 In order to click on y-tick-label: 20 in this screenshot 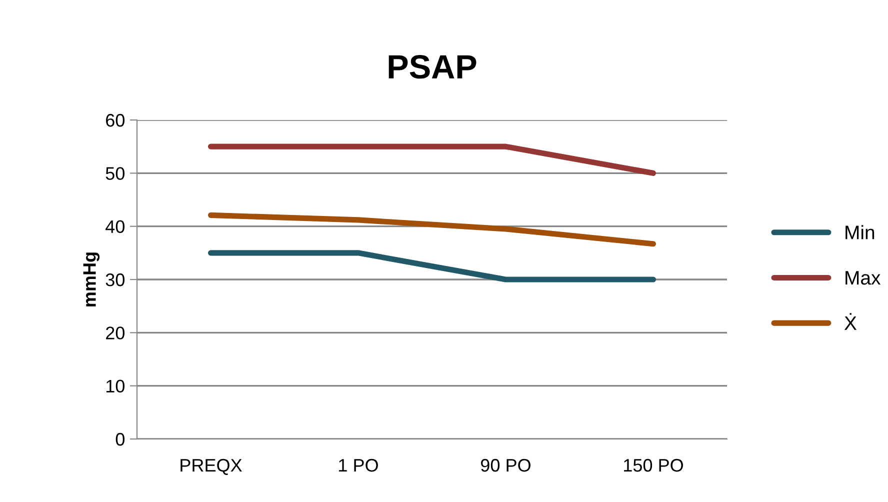, I will do `click(115, 333)`.